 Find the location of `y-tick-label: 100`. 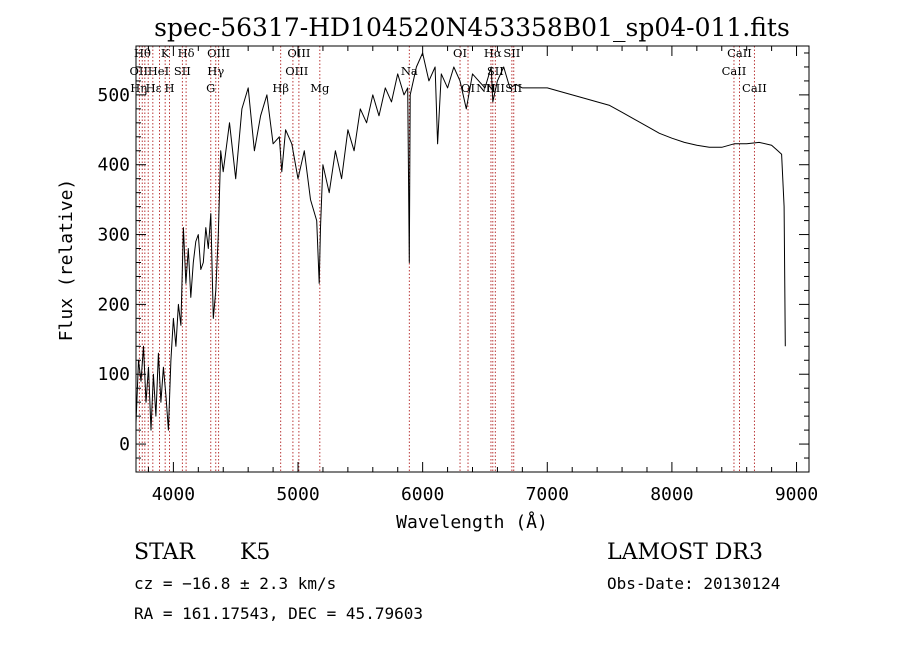

y-tick-label: 100 is located at coordinates (113, 374).